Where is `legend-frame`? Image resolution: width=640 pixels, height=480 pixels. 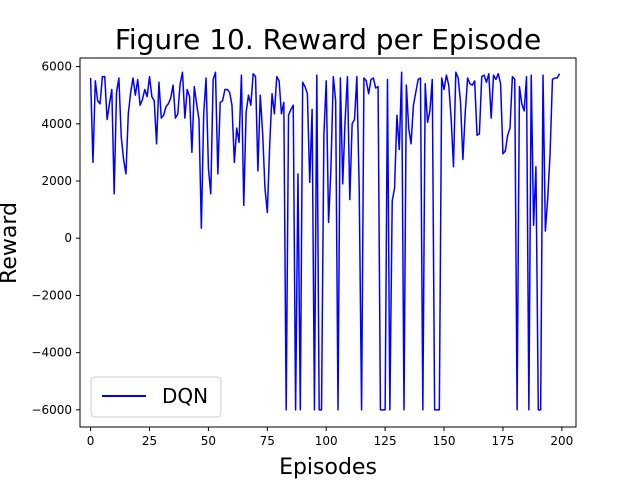
legend-frame is located at coordinates (156, 397).